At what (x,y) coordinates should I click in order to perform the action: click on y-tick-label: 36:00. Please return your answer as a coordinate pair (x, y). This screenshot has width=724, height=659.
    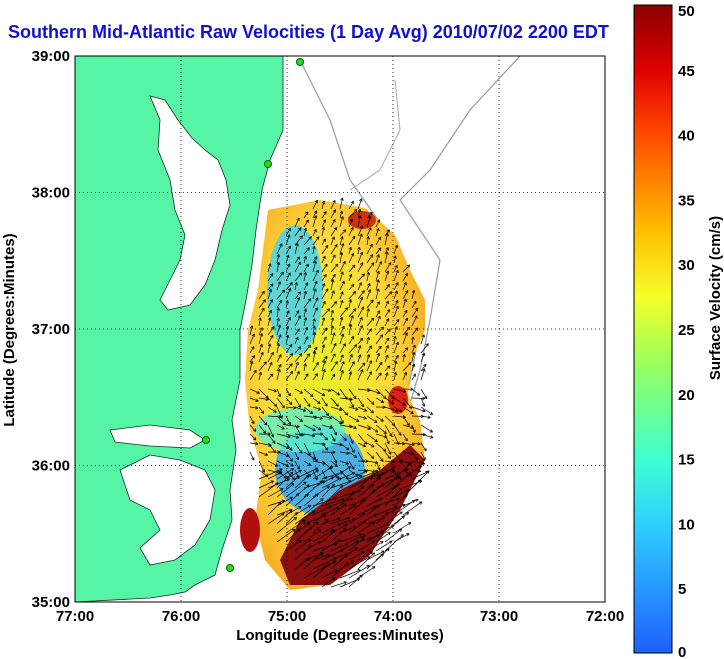
    Looking at the image, I should click on (51, 466).